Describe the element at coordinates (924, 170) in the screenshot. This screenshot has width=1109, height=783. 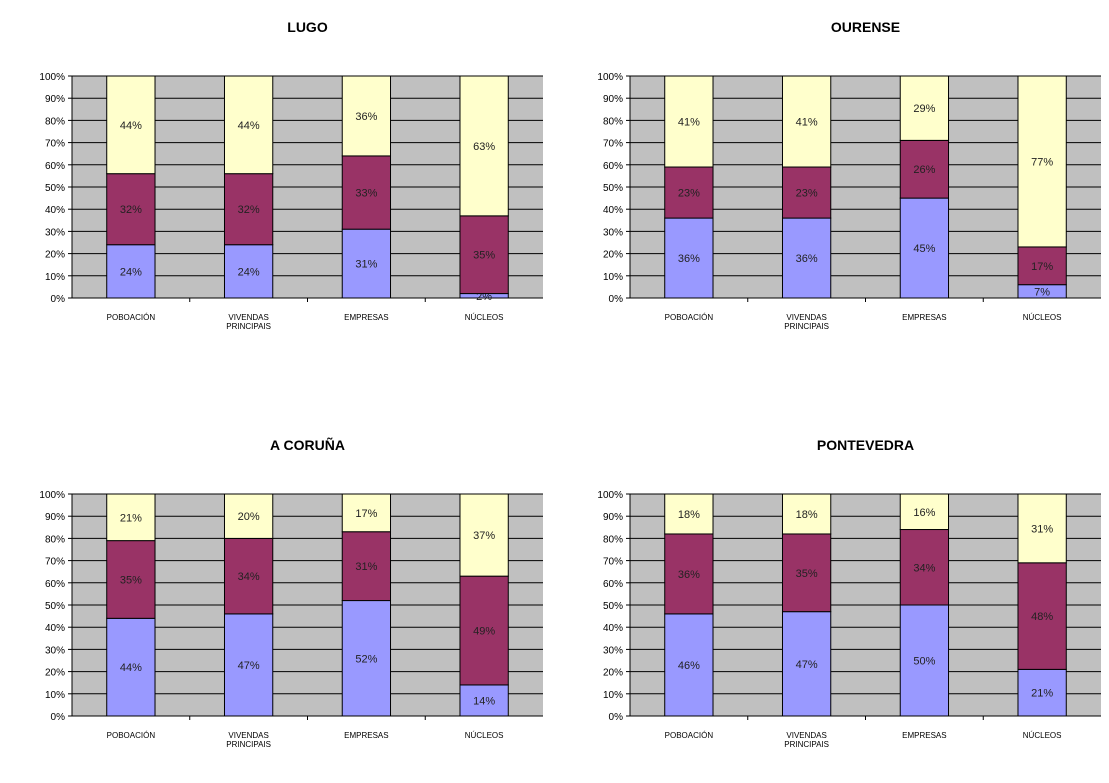
I see `data-label: 26%` at that location.